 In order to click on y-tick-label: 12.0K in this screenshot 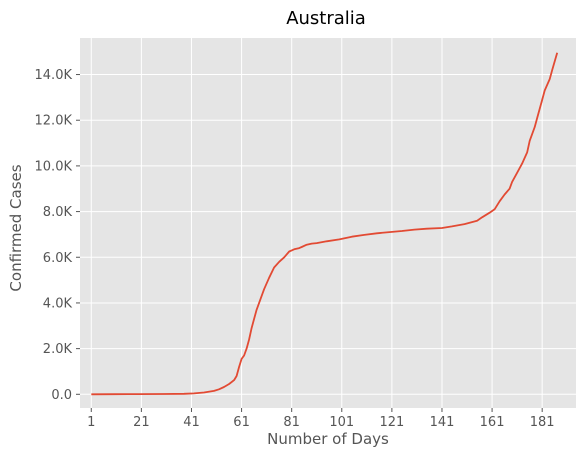, I will do `click(54, 121)`.